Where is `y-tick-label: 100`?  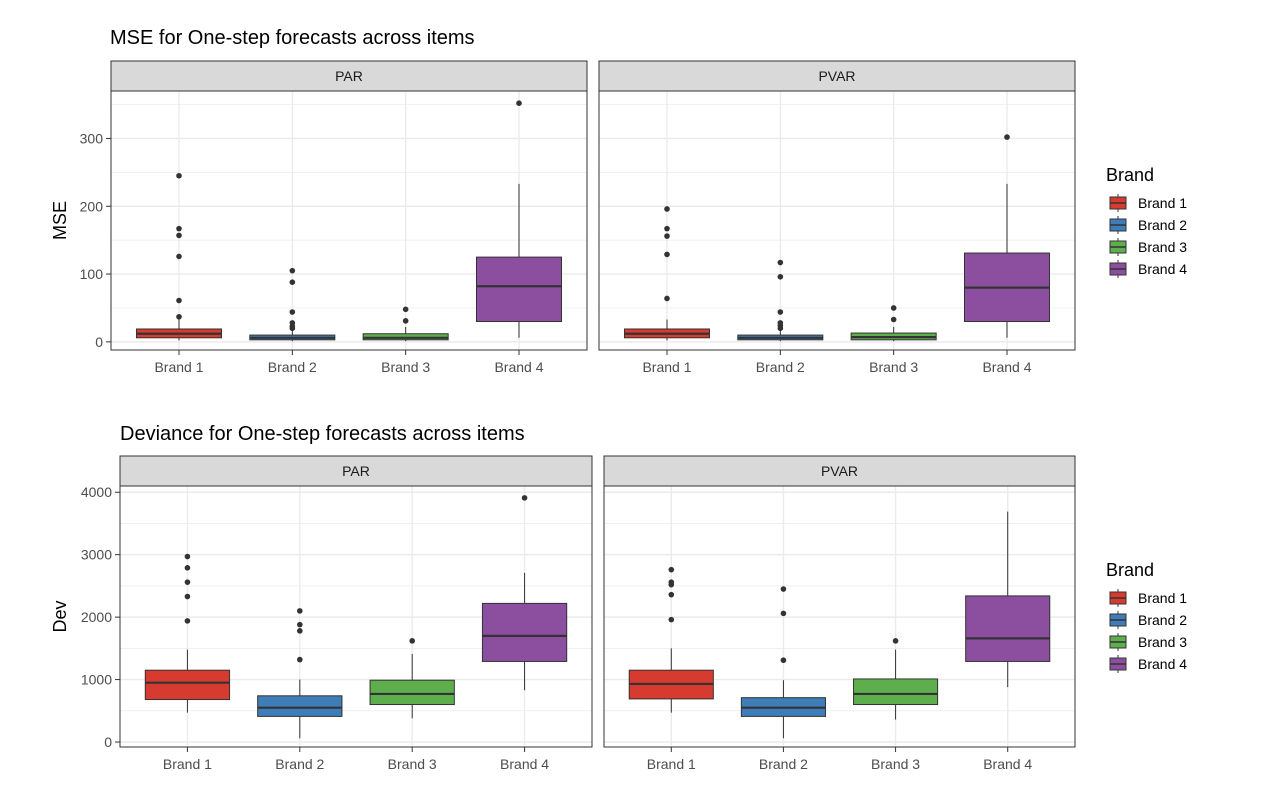 y-tick-label: 100 is located at coordinates (92, 274).